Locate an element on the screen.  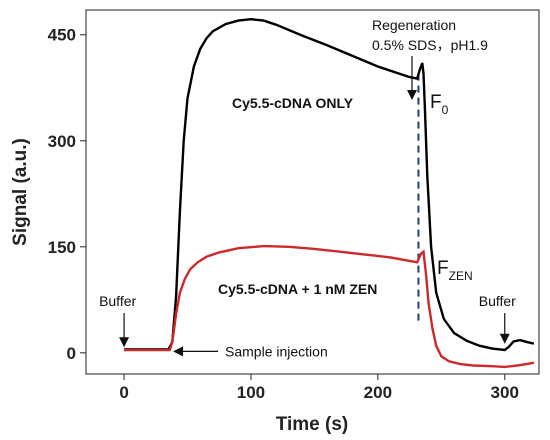
f0-main: F is located at coordinates (436, 102).